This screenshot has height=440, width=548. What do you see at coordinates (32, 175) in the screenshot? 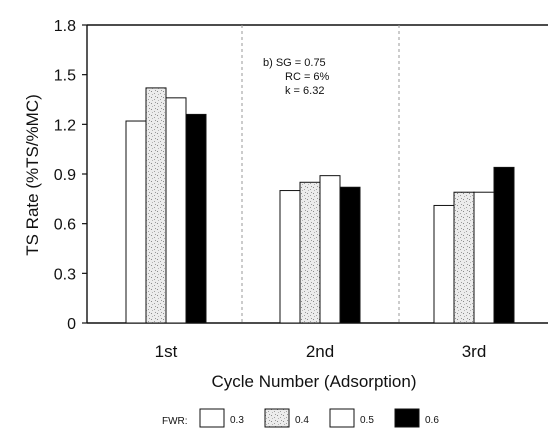
I see `y-axis-label: TS Rate (%TS/%MC)` at bounding box center [32, 175].